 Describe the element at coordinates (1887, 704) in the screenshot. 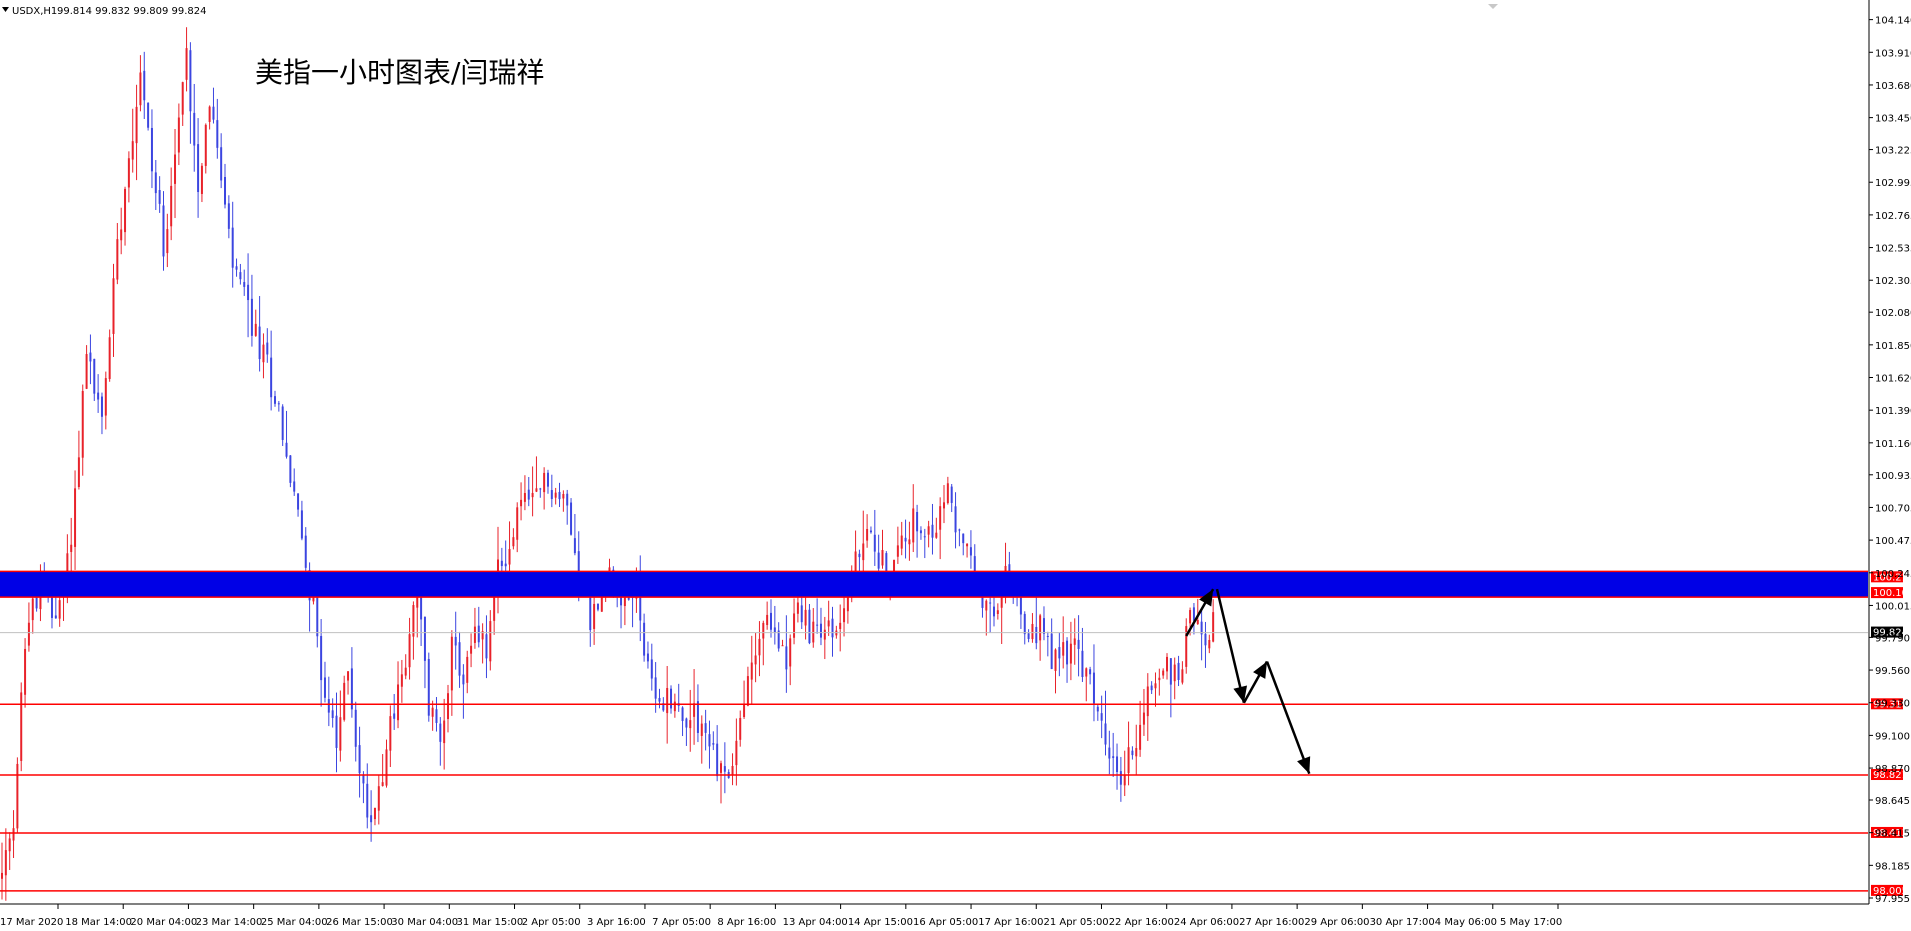

I see `level-label-bg` at that location.